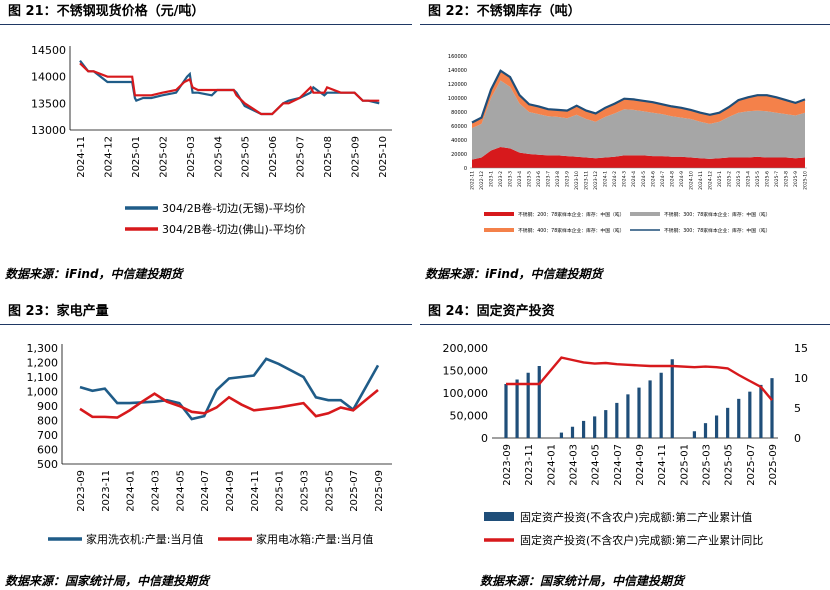 The image size is (830, 590). What do you see at coordinates (786, 179) in the screenshot?
I see `x-tick-label: 2025-8` at bounding box center [786, 179].